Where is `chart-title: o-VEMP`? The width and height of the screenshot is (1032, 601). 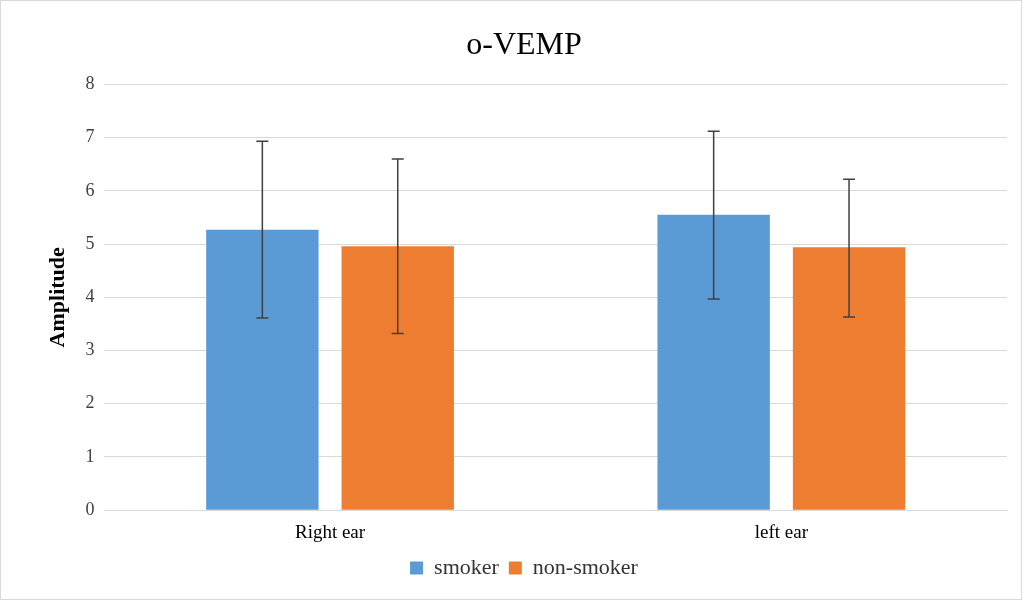 chart-title: o-VEMP is located at coordinates (524, 42).